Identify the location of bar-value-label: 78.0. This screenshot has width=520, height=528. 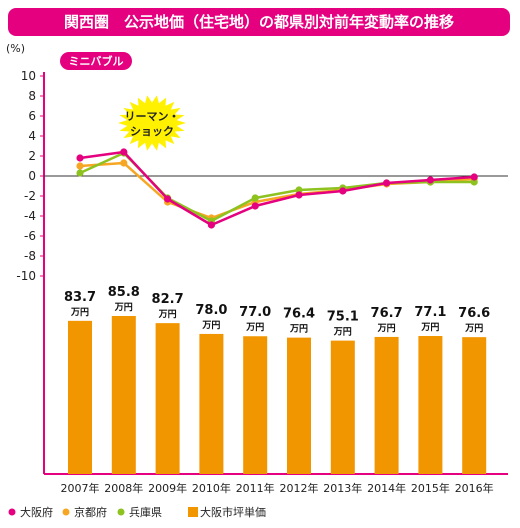
(211, 310).